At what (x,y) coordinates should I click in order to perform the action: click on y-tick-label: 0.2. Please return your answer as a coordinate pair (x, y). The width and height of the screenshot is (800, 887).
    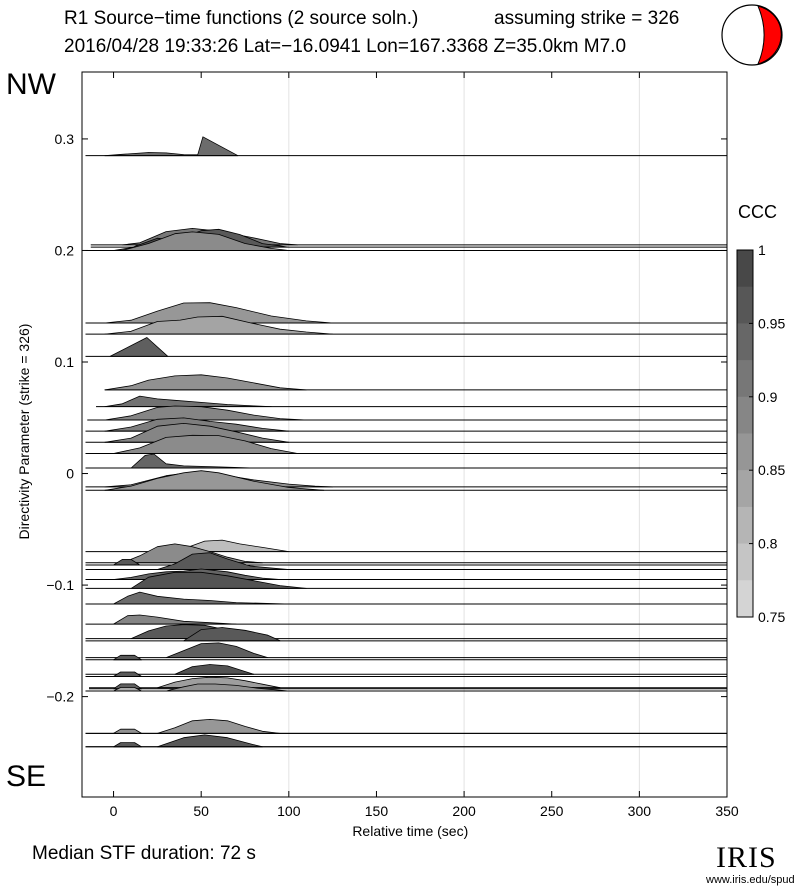
    Looking at the image, I should click on (65, 250).